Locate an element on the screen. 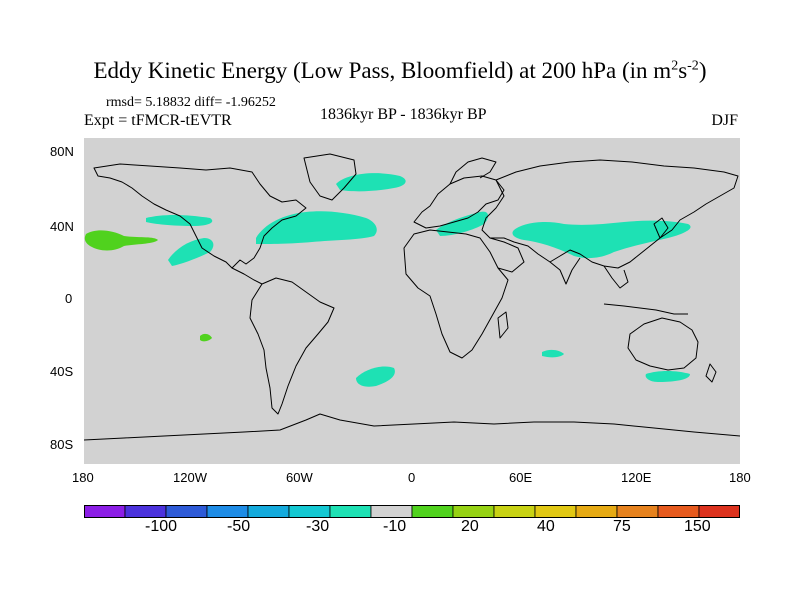 The height and width of the screenshot is (600, 800). lon-label-120e: 120E is located at coordinates (636, 477).